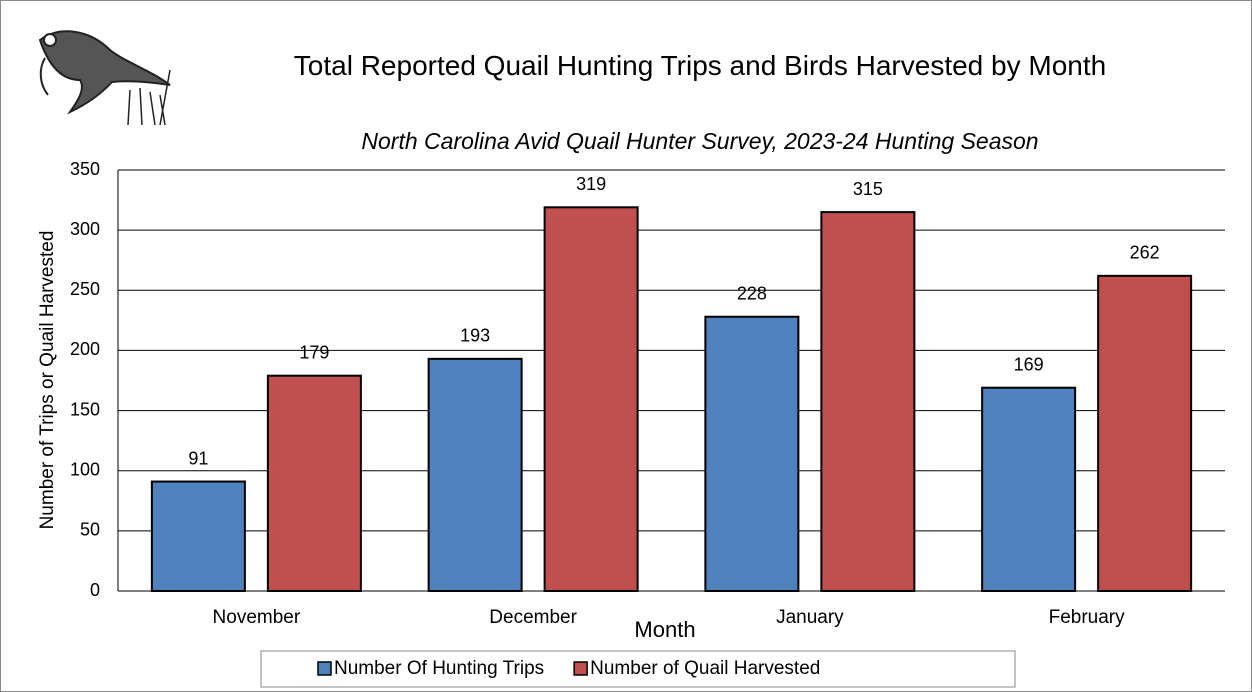  I want to click on x-tick-label: January, so click(810, 617).